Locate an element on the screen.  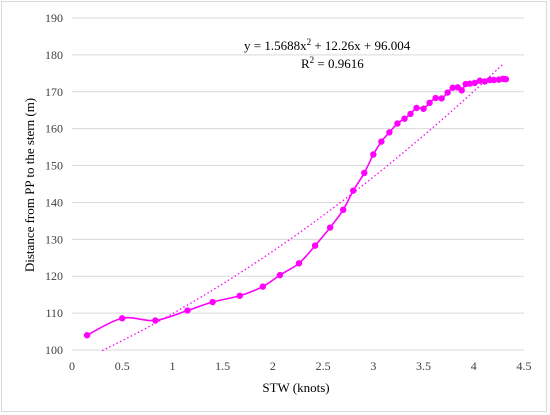
x-tick-label: 3.5 is located at coordinates (423, 366).